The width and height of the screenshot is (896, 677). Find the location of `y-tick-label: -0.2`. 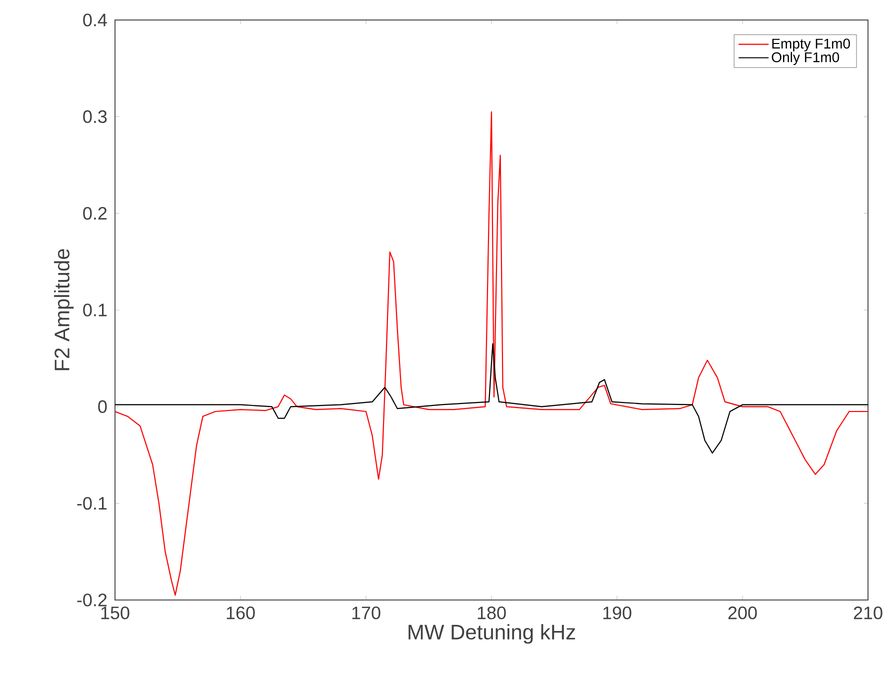

y-tick-label: -0.2 is located at coordinates (92, 600).